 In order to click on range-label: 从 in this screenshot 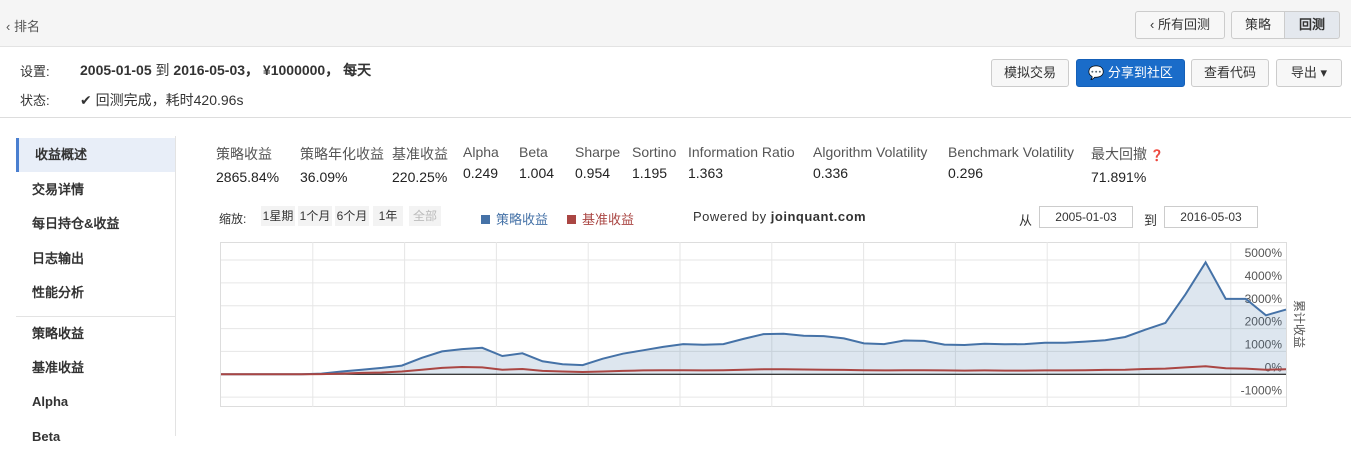, I will do `click(1026, 220)`.